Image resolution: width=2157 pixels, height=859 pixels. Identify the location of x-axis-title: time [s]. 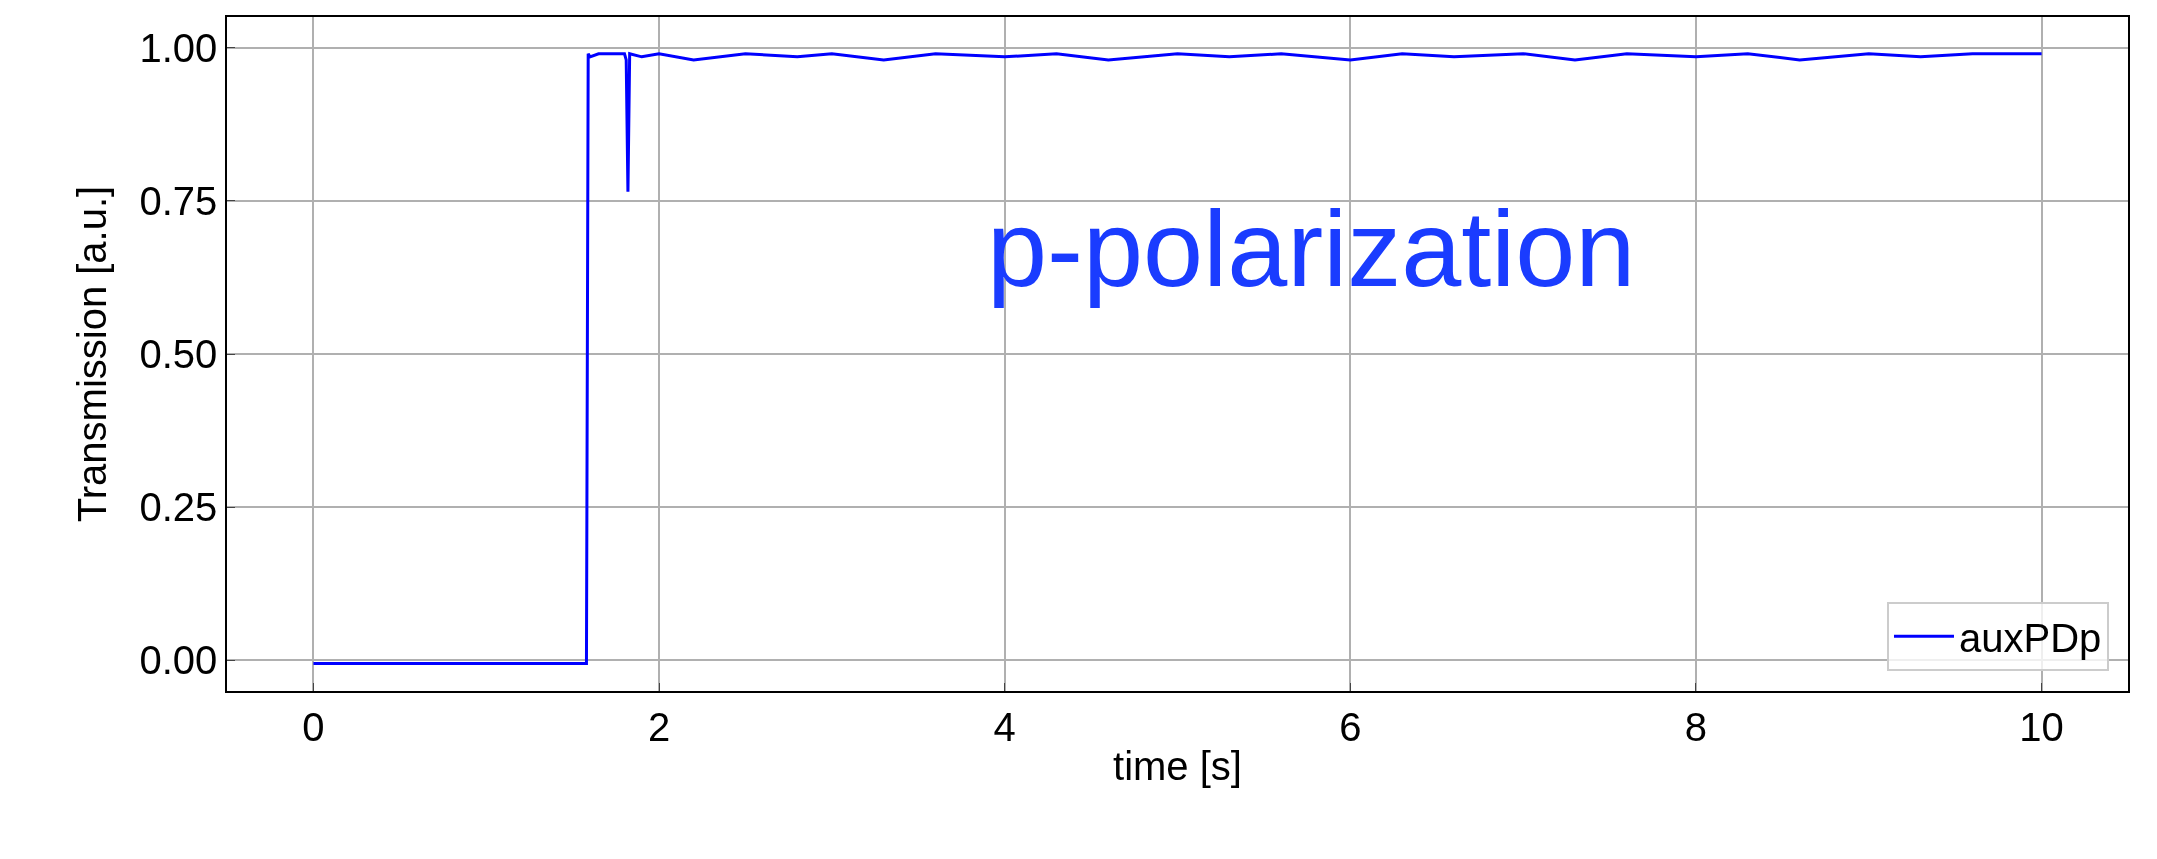
(1177, 765).